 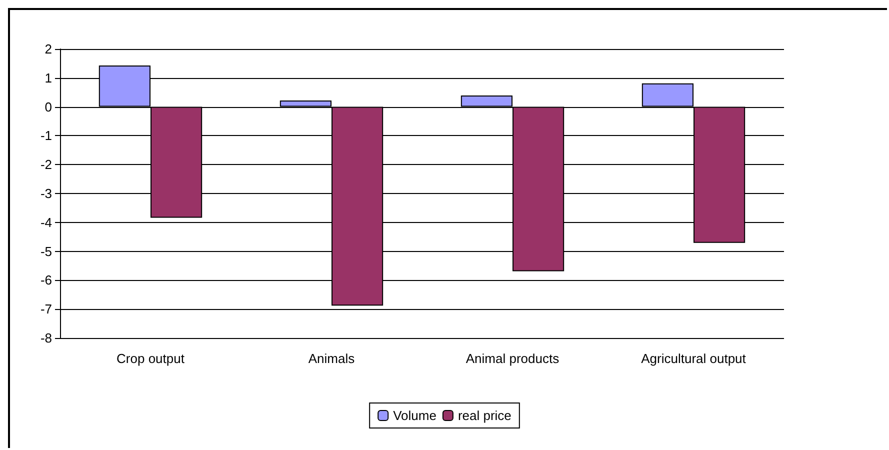 What do you see at coordinates (693, 358) in the screenshot?
I see `x-tick-label: Agricultural output` at bounding box center [693, 358].